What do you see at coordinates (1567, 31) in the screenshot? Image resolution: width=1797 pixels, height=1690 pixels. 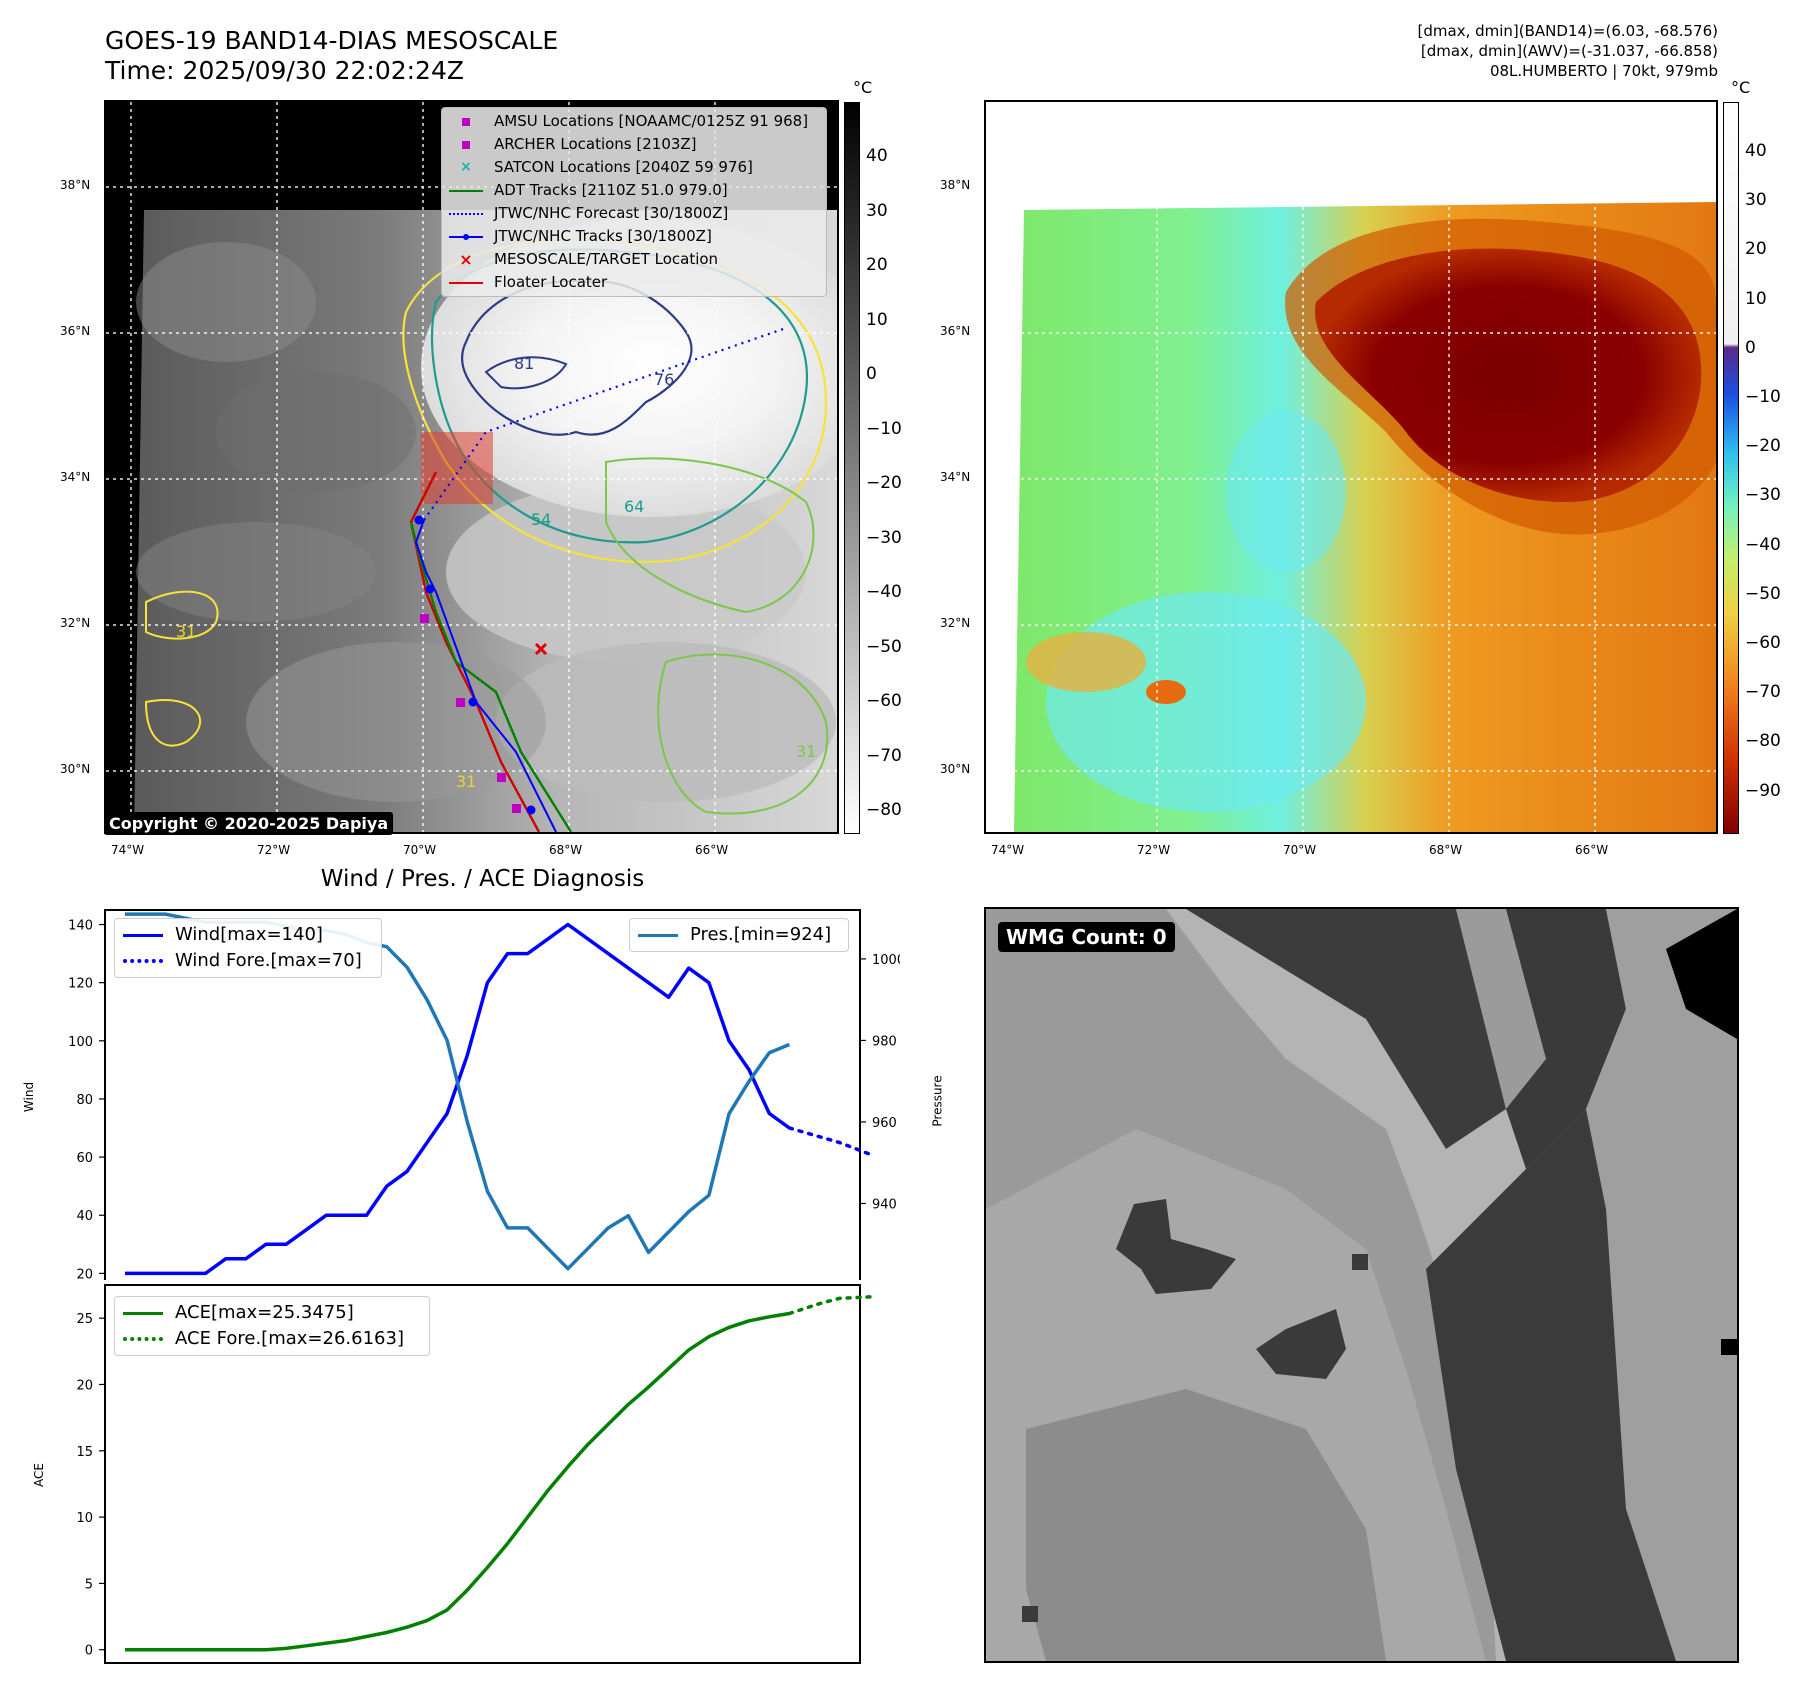 I see `band14-range: [dmax, dmin](BAND14)=(6.03, -68.576)` at bounding box center [1567, 31].